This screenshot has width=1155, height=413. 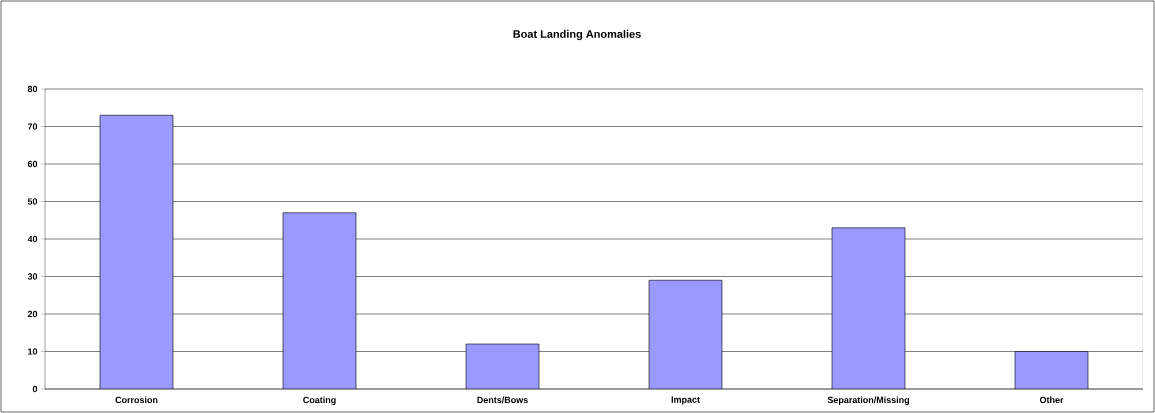 I want to click on x-tick-label: Impact, so click(x=685, y=400).